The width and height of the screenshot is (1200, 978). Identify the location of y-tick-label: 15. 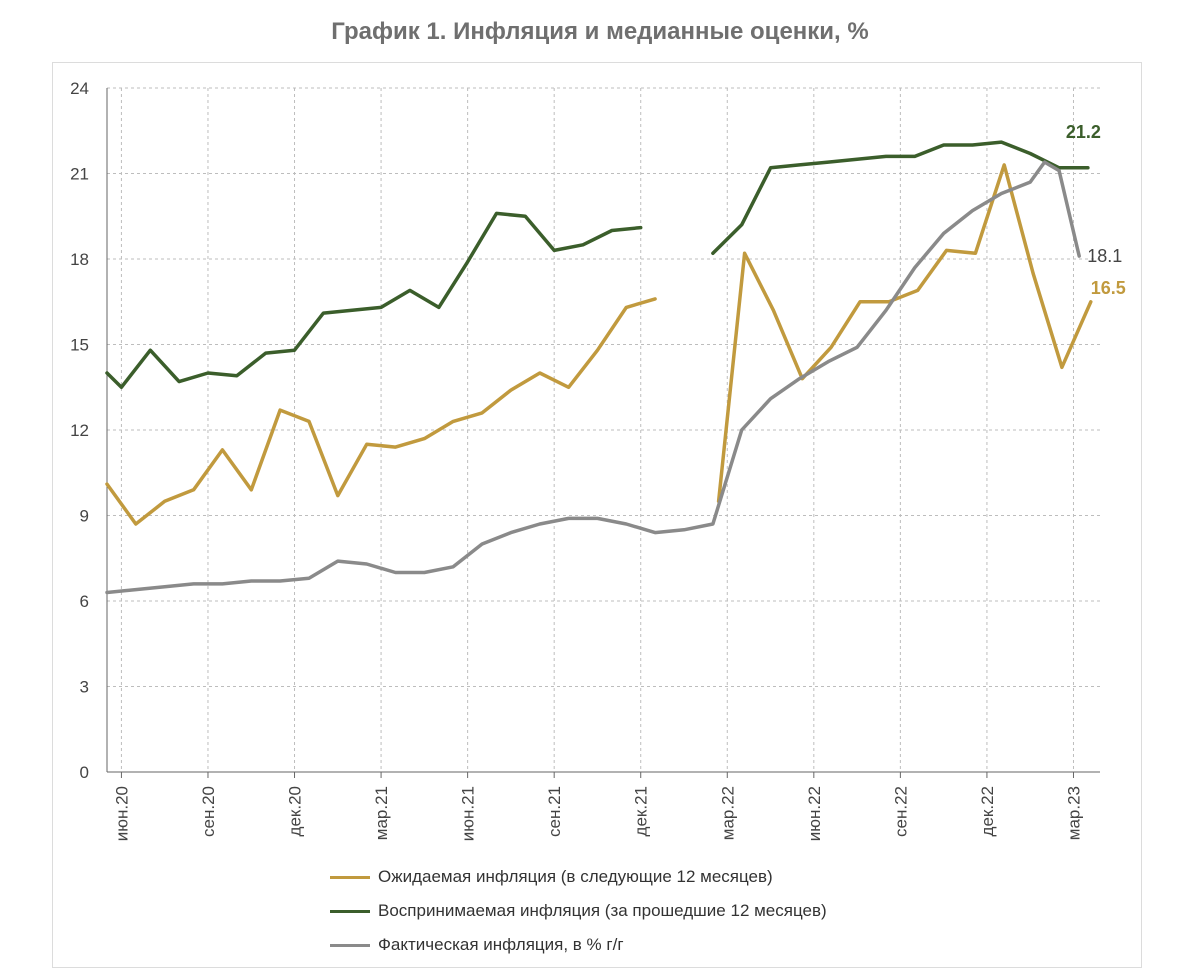
(79, 345).